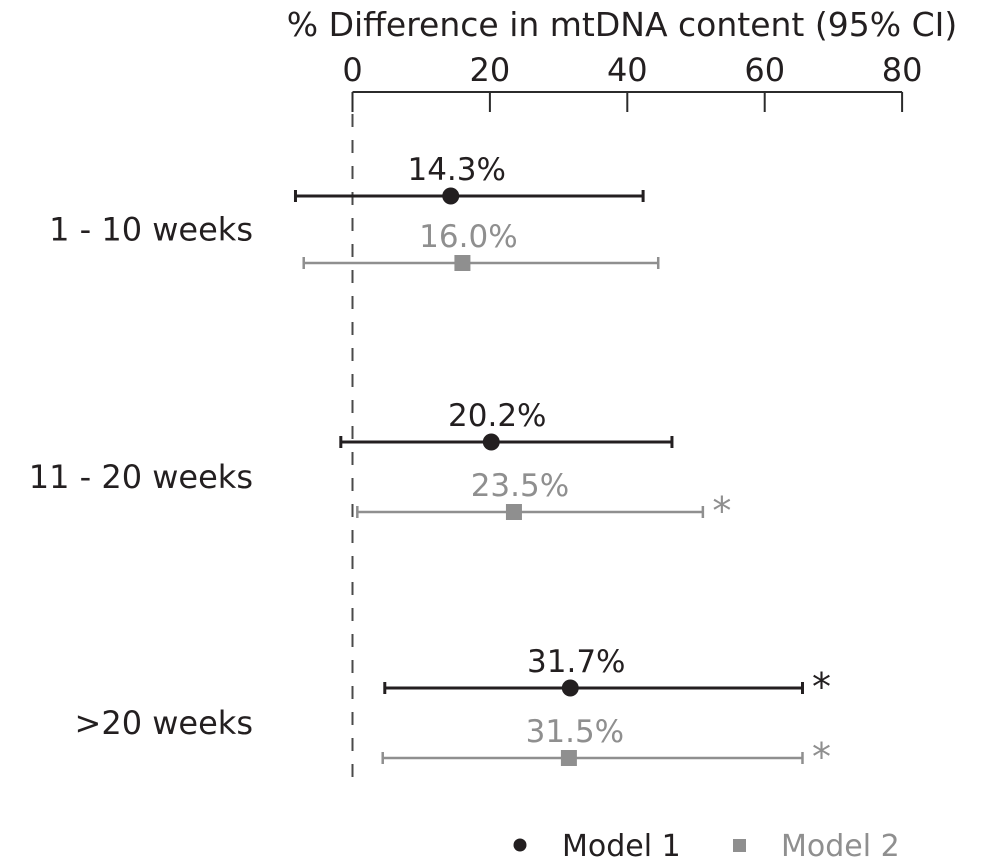  Describe the element at coordinates (627, 70) in the screenshot. I see `x-axis-tick-label-40: 40` at that location.